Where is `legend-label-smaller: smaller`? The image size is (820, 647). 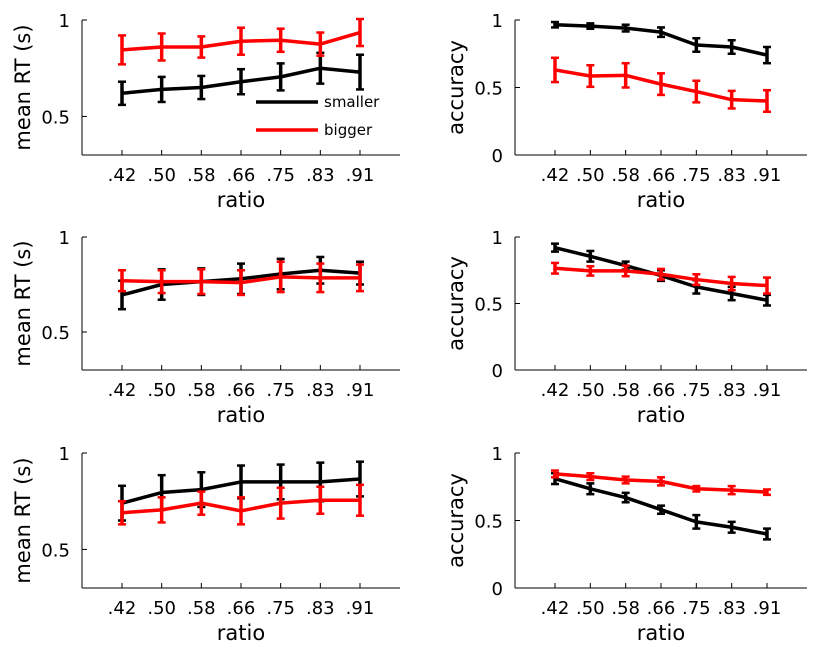
legend-label-smaller: smaller is located at coordinates (352, 102).